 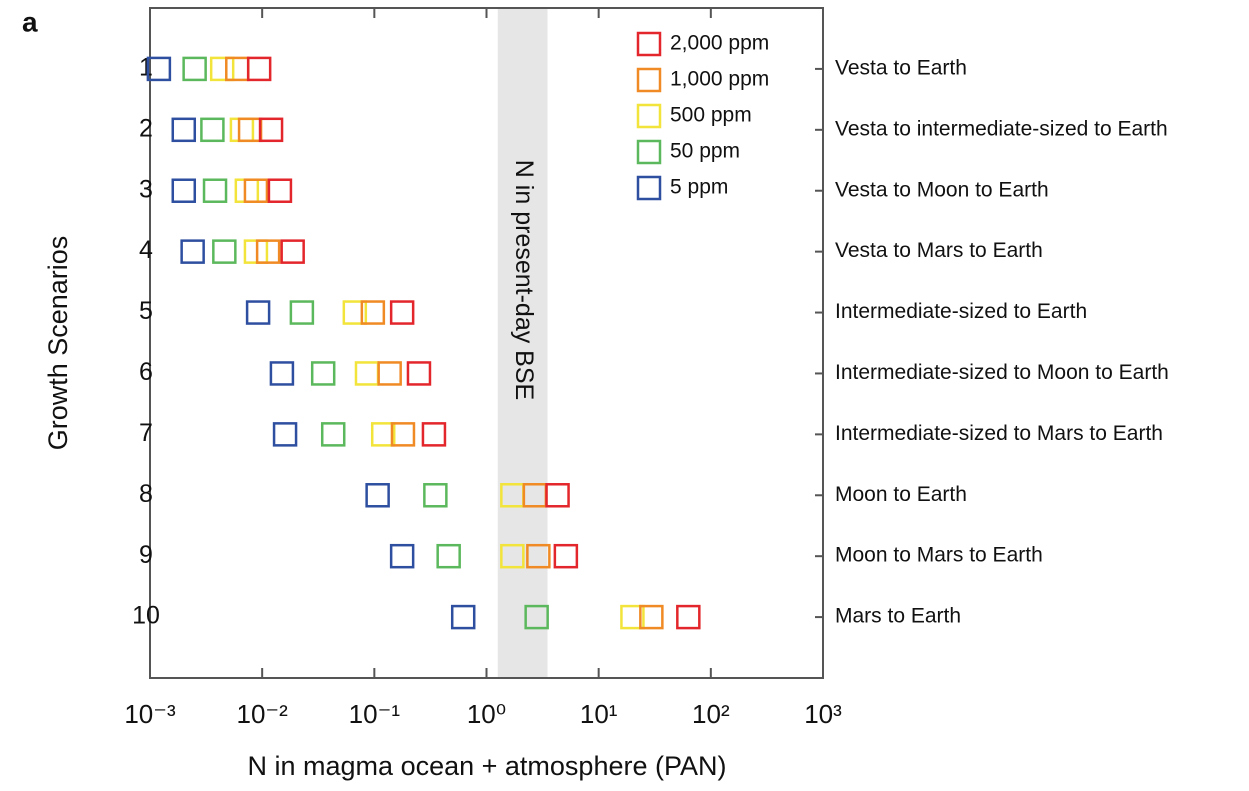 What do you see at coordinates (150, 714) in the screenshot?
I see `x-tick-label: 10⁻³` at bounding box center [150, 714].